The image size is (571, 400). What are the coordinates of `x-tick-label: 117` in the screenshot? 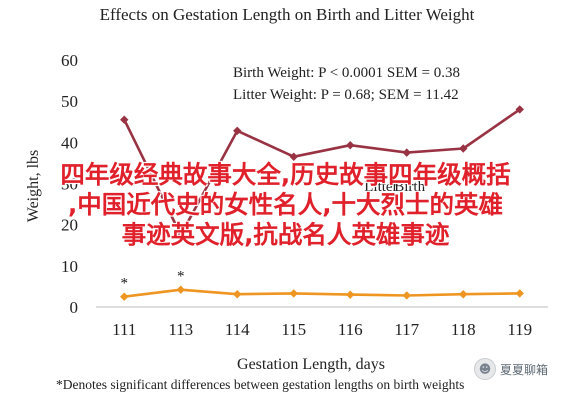 It's located at (406, 329).